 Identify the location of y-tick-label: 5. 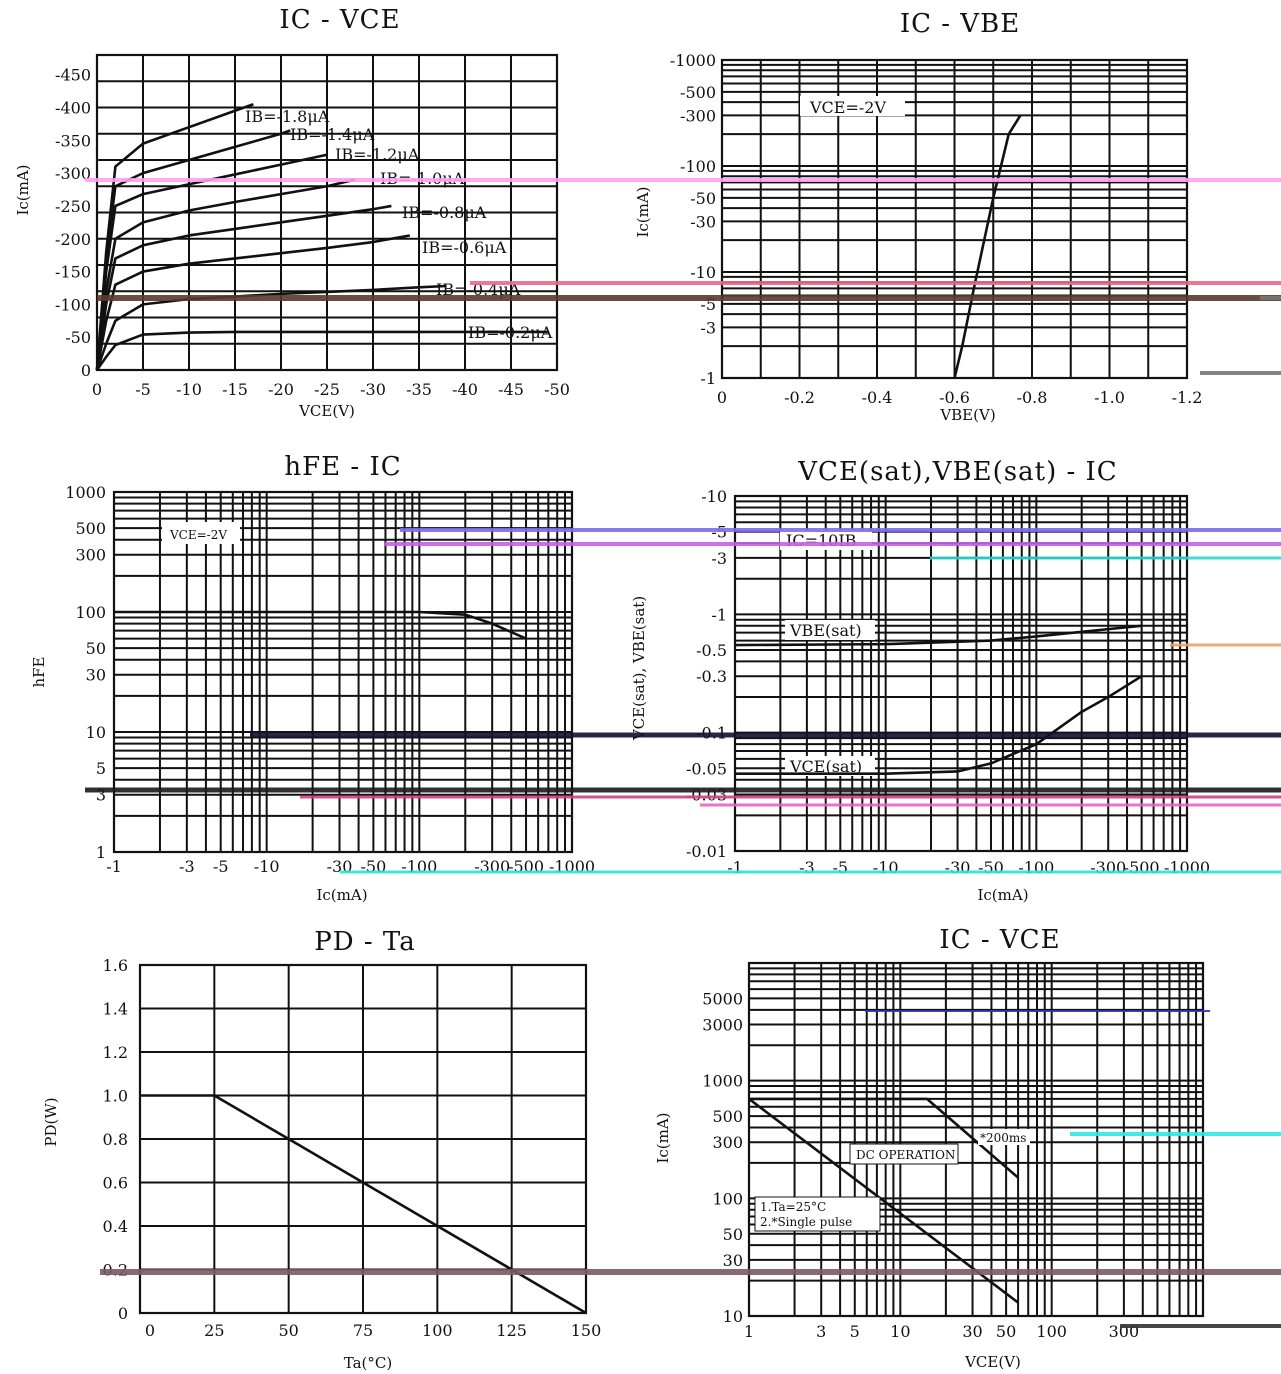
(101, 768).